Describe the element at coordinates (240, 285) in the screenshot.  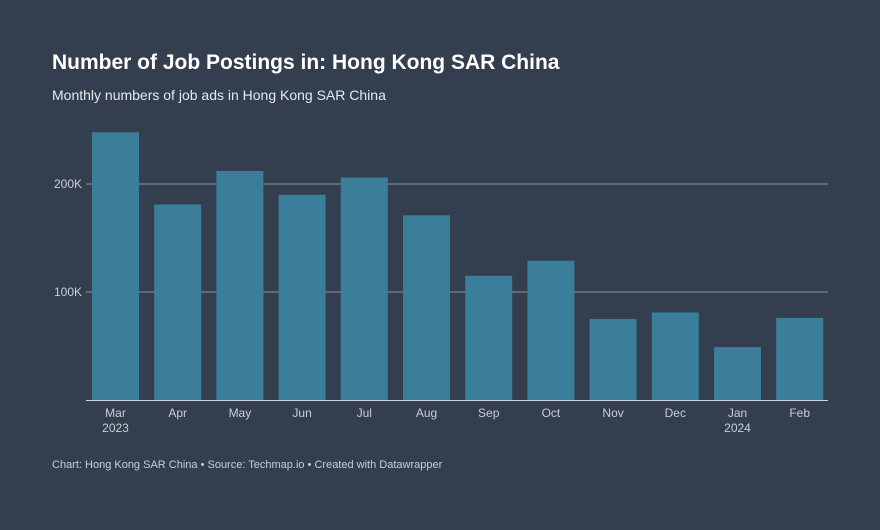
I see `bar-may` at that location.